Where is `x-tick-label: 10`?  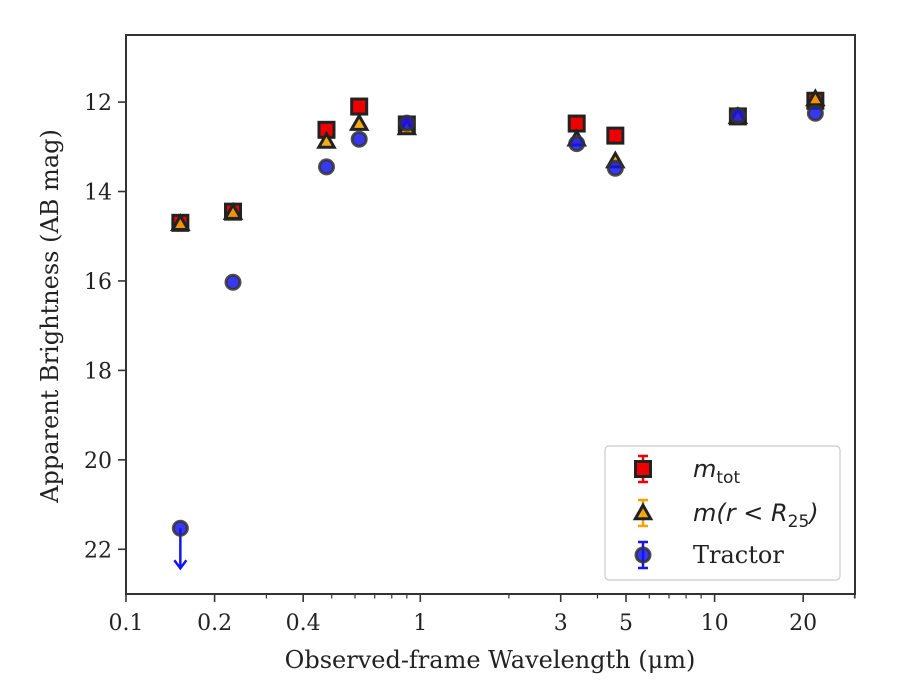
x-tick-label: 10 is located at coordinates (715, 623).